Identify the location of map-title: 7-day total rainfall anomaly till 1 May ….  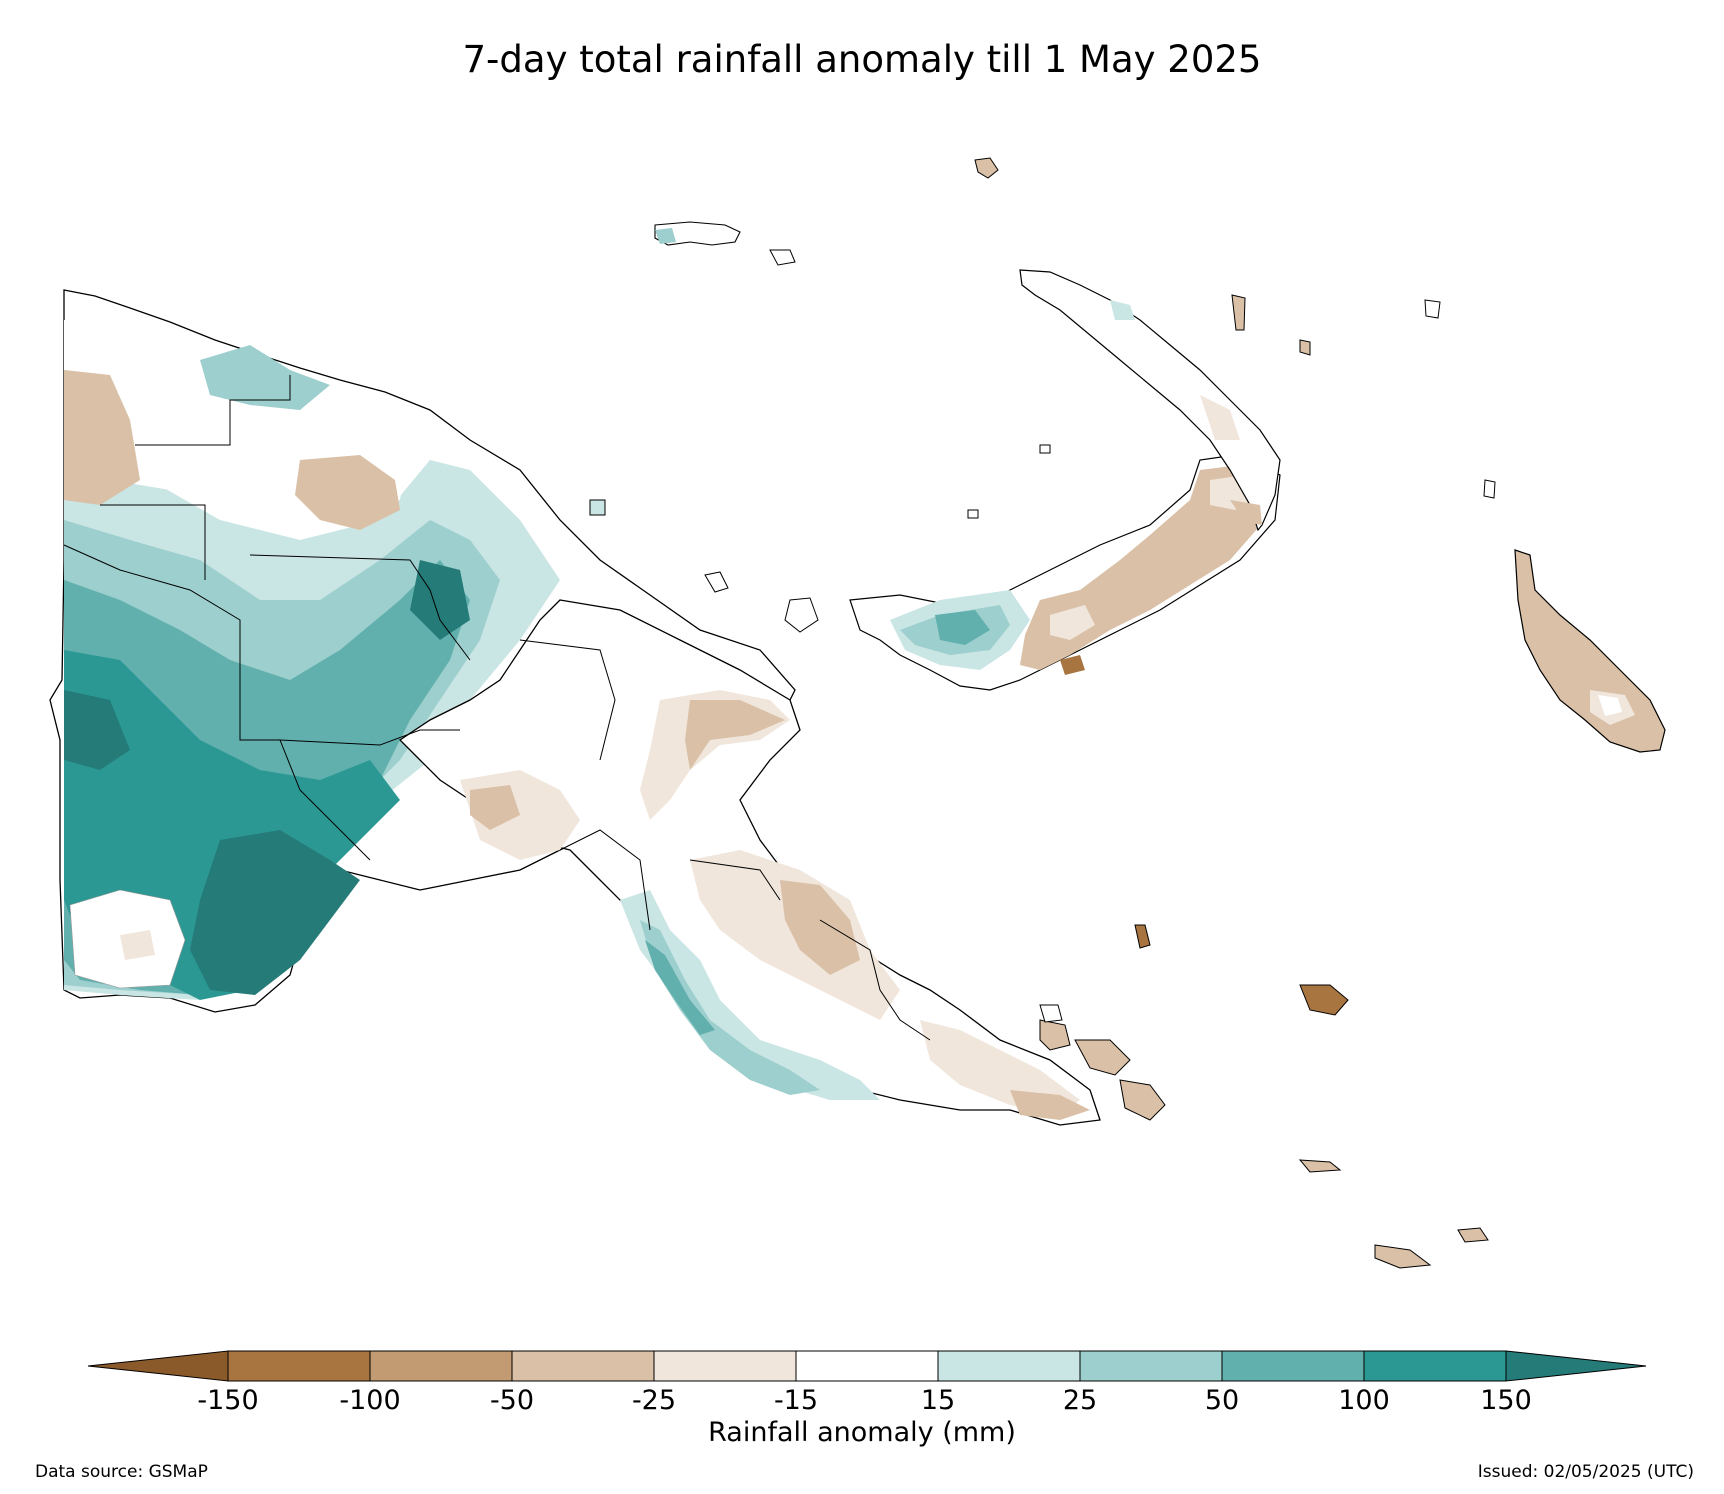
(862, 59).